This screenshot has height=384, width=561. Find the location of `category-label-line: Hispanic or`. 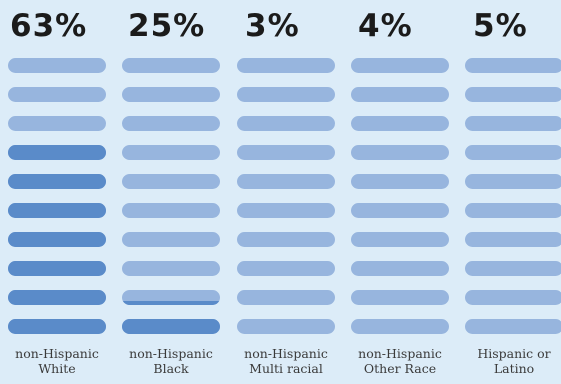

category-label-line: Hispanic or is located at coordinates (514, 353).